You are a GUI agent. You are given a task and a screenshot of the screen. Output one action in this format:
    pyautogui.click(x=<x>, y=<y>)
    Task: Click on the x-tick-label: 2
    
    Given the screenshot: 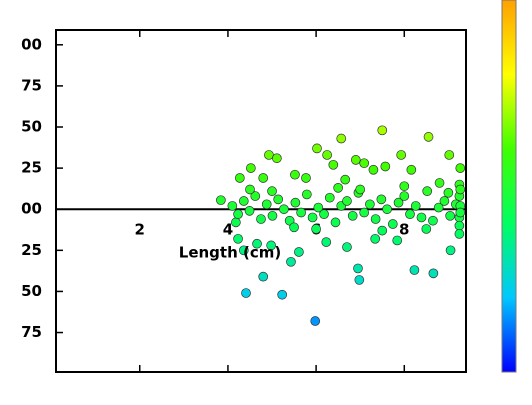 What is the action you would take?
    pyautogui.click(x=140, y=230)
    